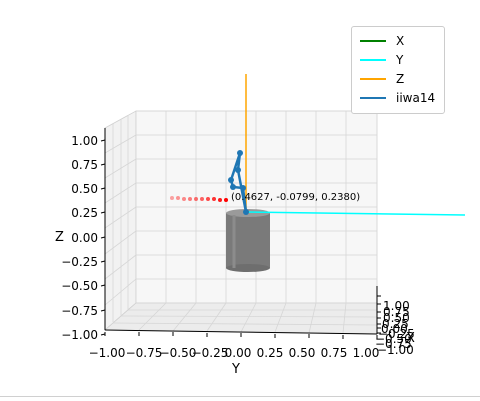  What do you see at coordinates (398, 70) in the screenshot?
I see `legend: X Y Z iiwa14` at bounding box center [398, 70].